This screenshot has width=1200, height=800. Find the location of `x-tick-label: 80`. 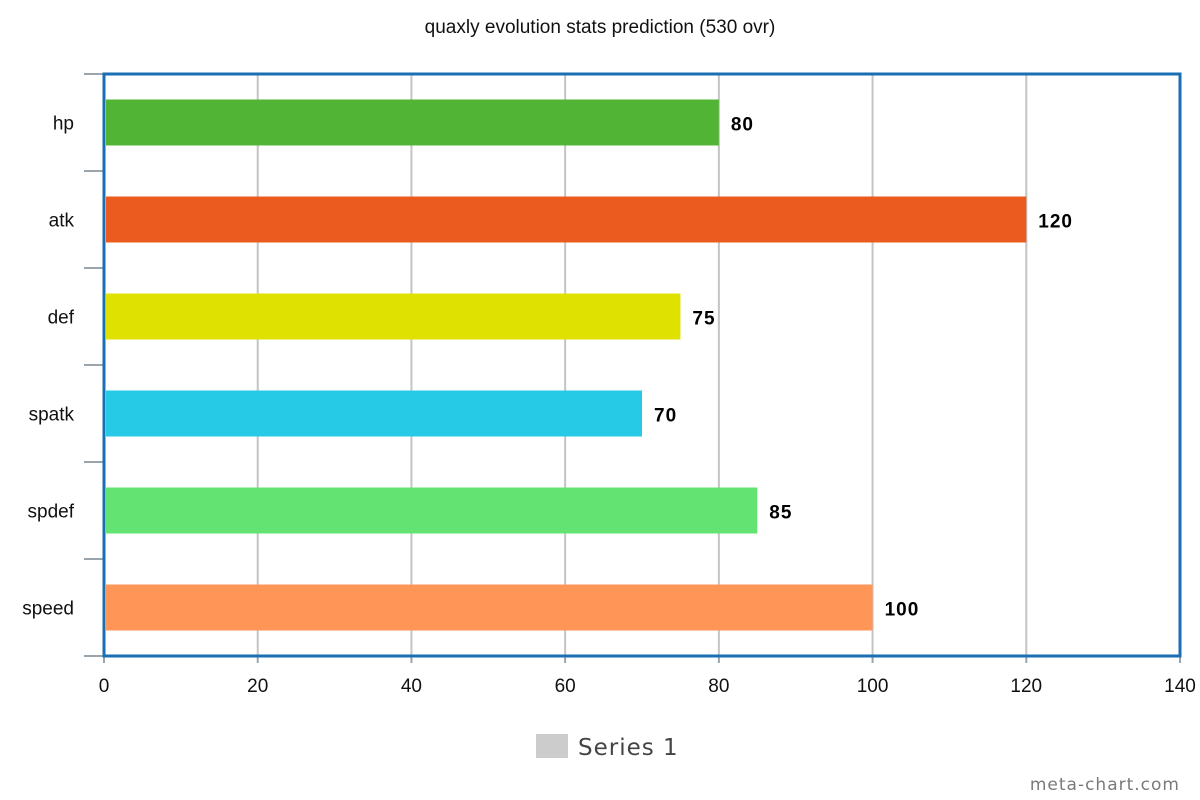

x-tick-label: 80 is located at coordinates (718, 686).